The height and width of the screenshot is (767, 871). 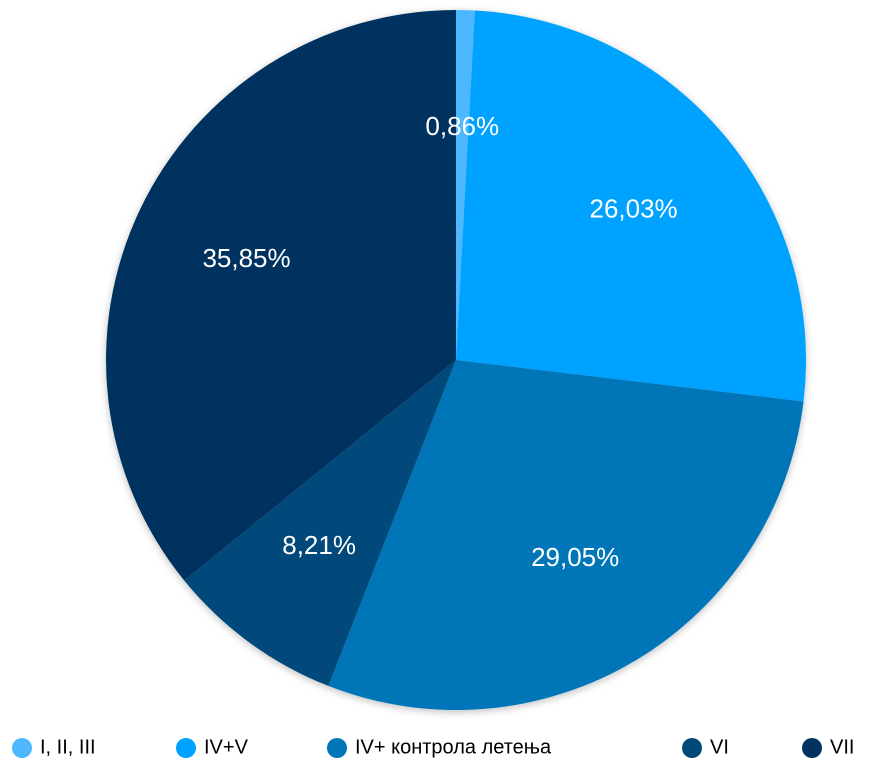 I want to click on data-label: 0,86%, so click(x=462, y=126).